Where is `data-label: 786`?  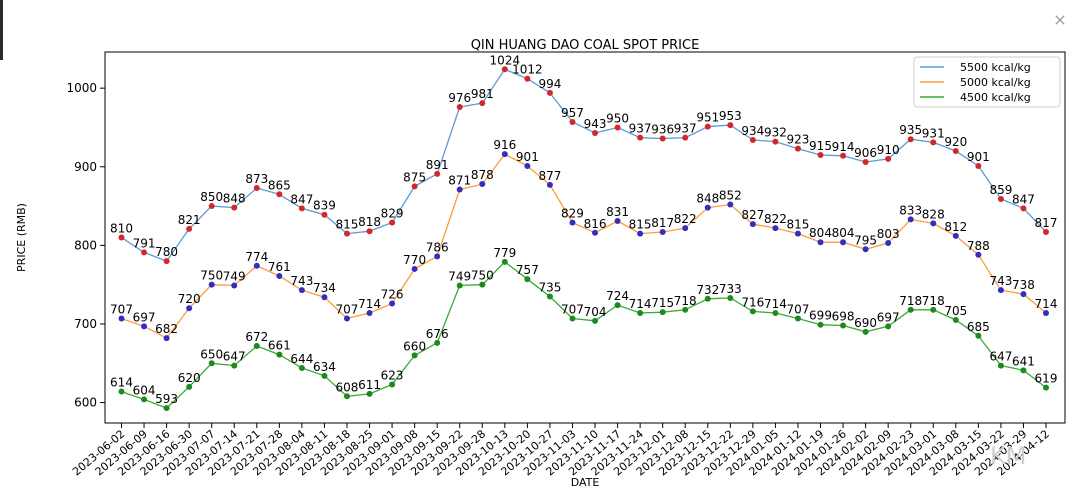 data-label: 786 is located at coordinates (437, 247).